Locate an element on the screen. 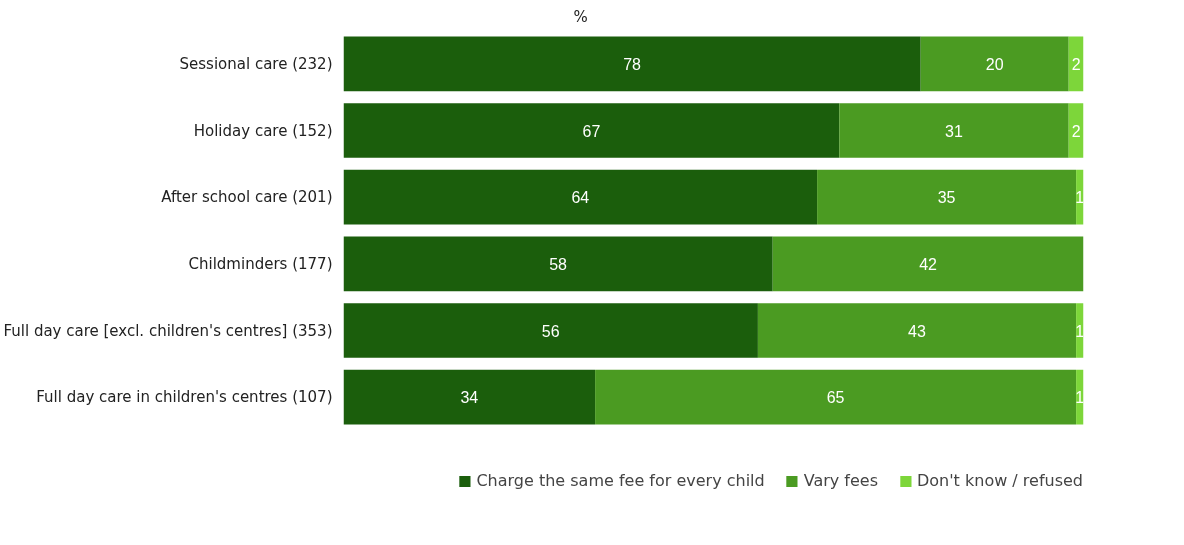 The image size is (1184, 545). data-label: 58 is located at coordinates (558, 264).